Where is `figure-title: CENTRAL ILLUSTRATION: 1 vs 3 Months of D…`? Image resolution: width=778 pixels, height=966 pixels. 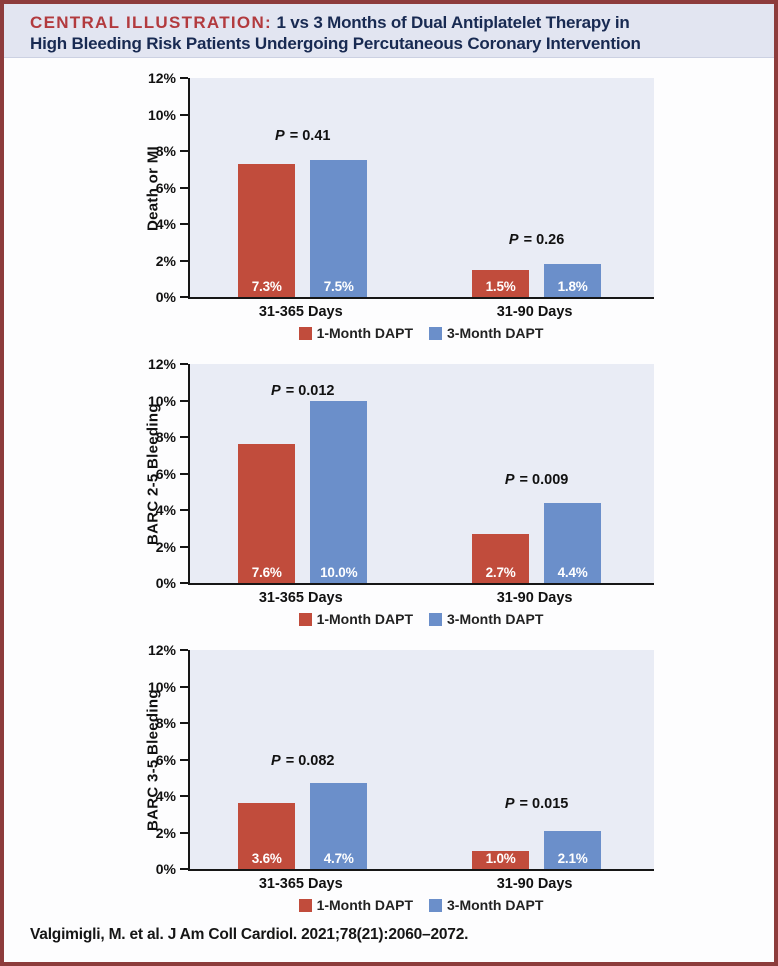
figure-title: CENTRAL ILLUSTRATION: 1 vs 3 Months of D… is located at coordinates (390, 33).